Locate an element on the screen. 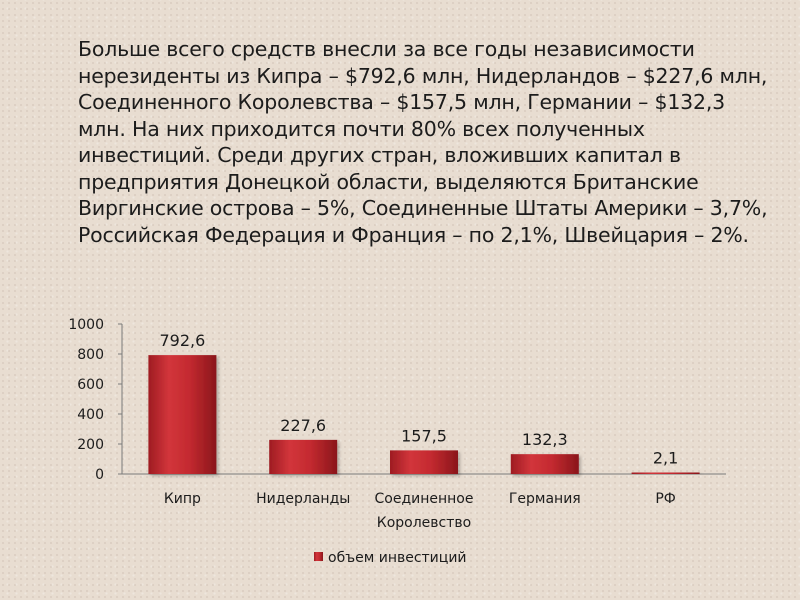 This screenshot has height=600, width=800. legend: объем инвестиций is located at coordinates (390, 558).